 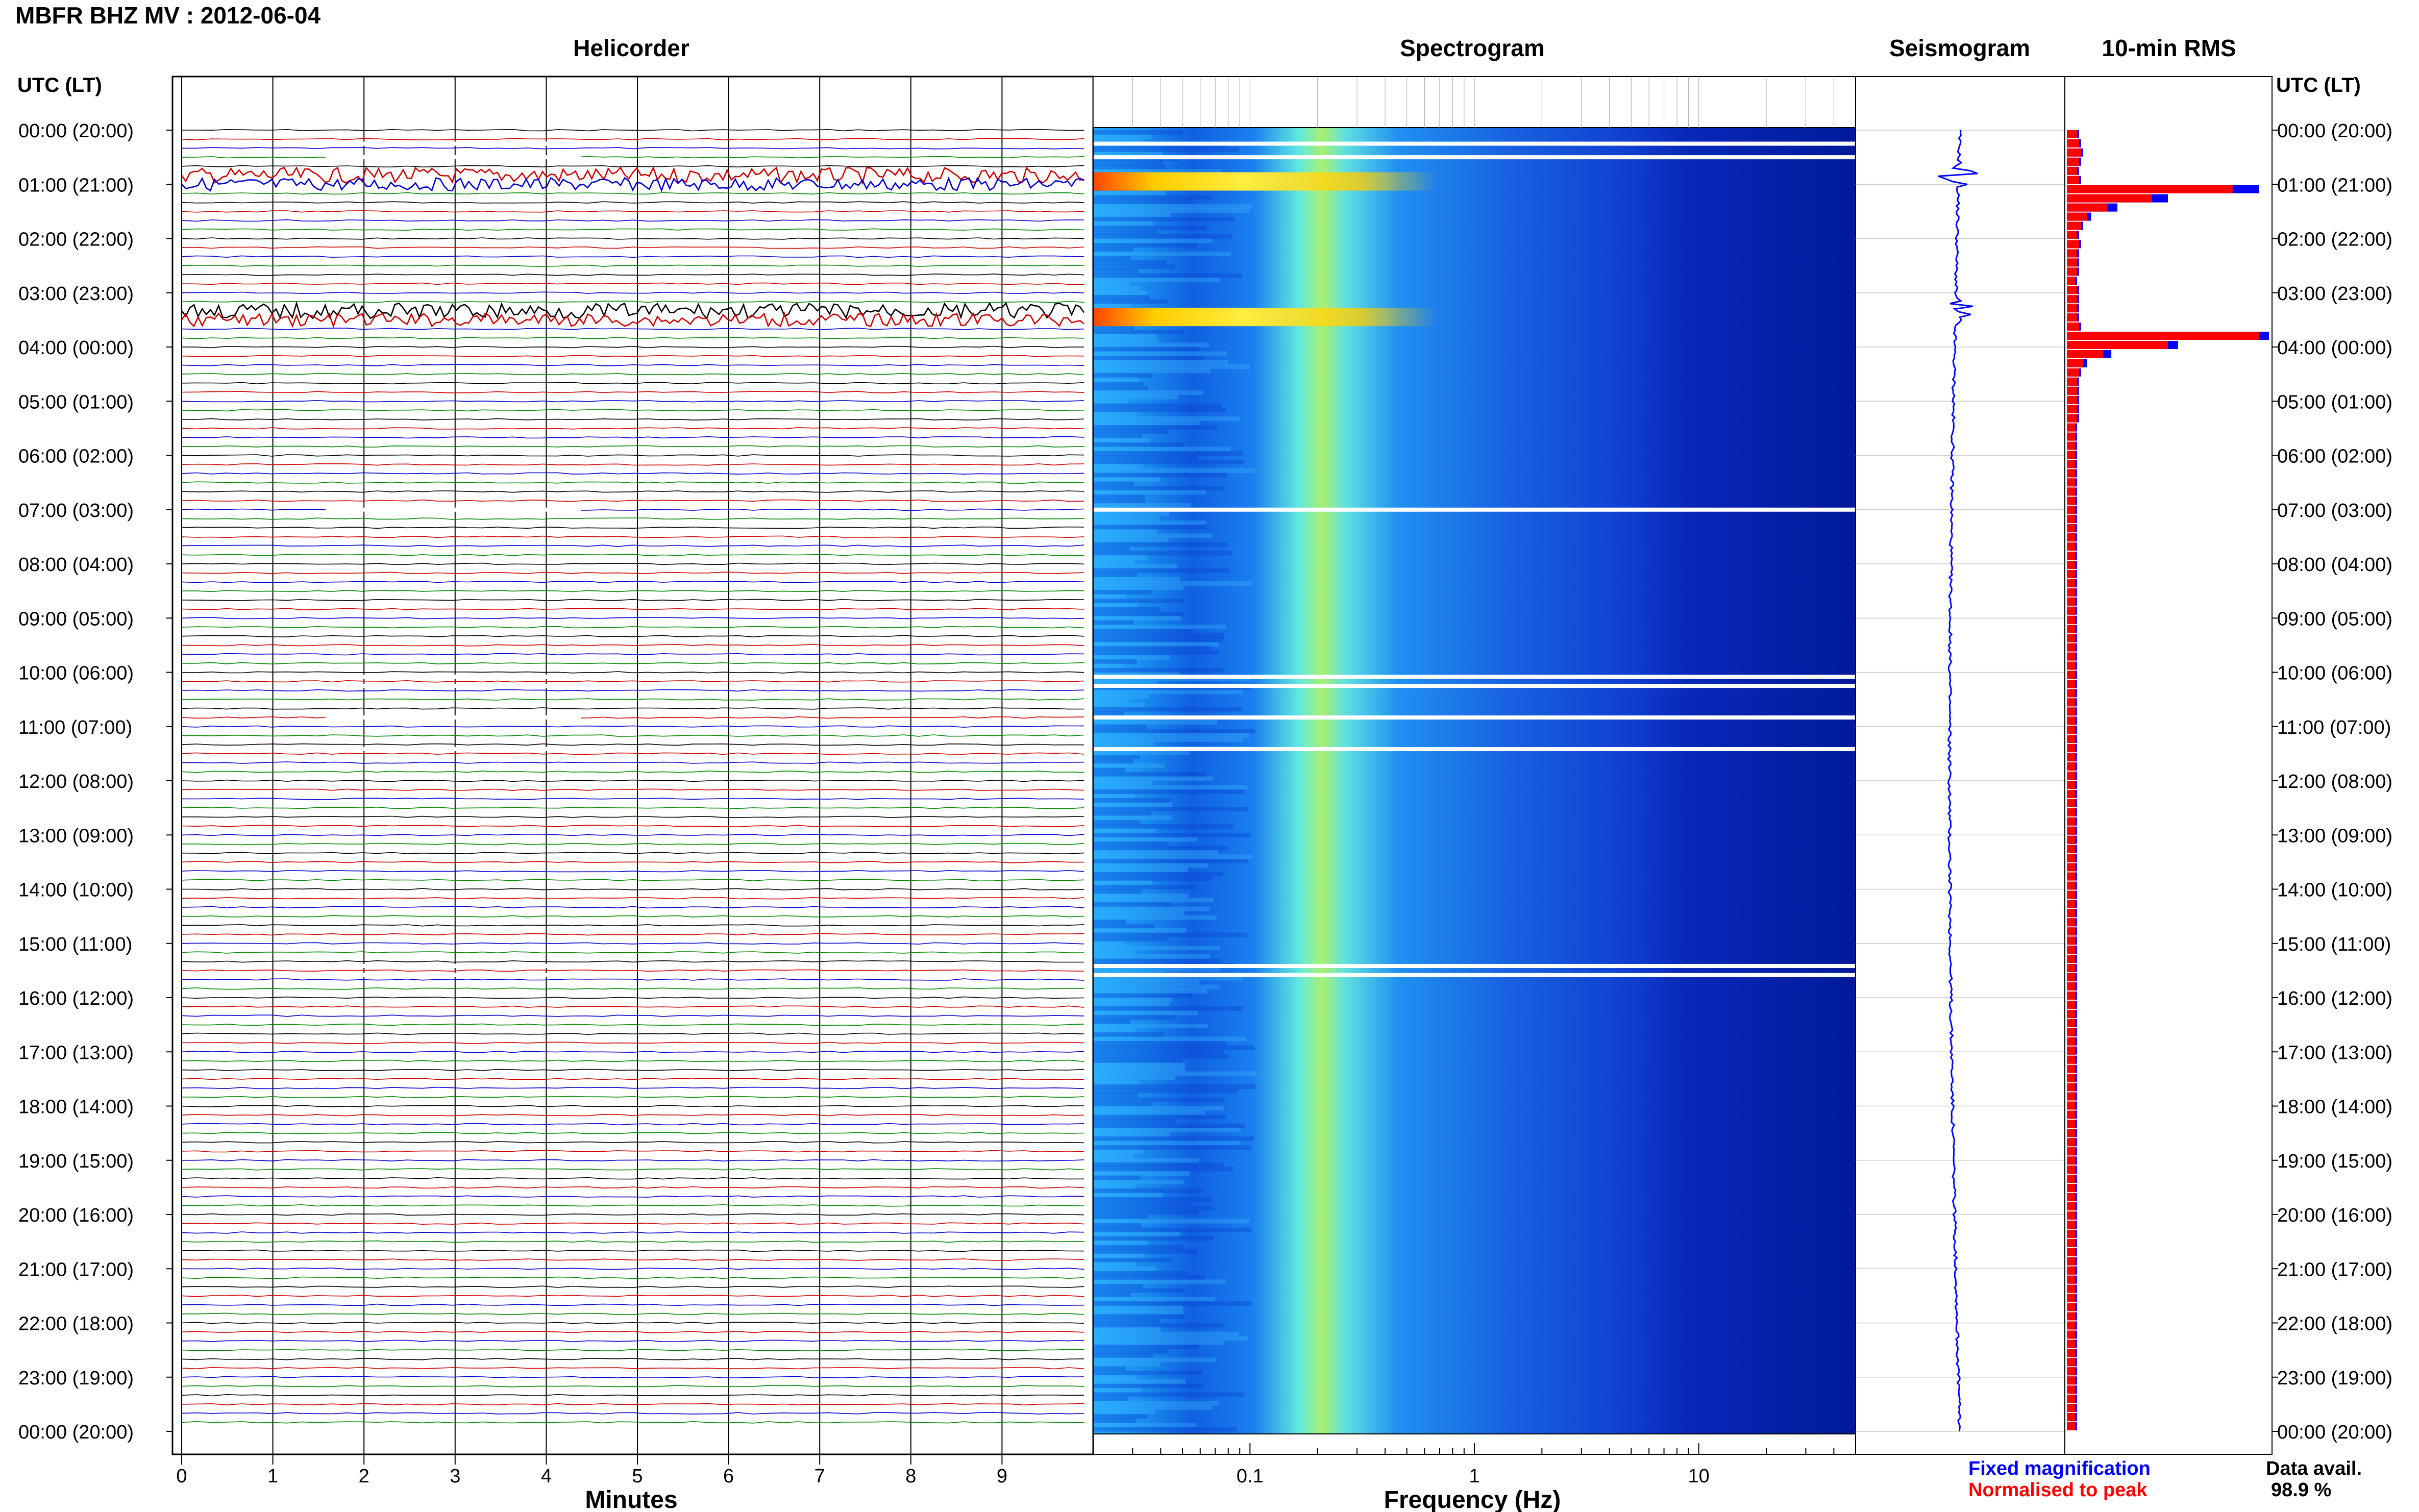 I want to click on time-label-left: 03:00 (23:00), so click(x=76, y=294).